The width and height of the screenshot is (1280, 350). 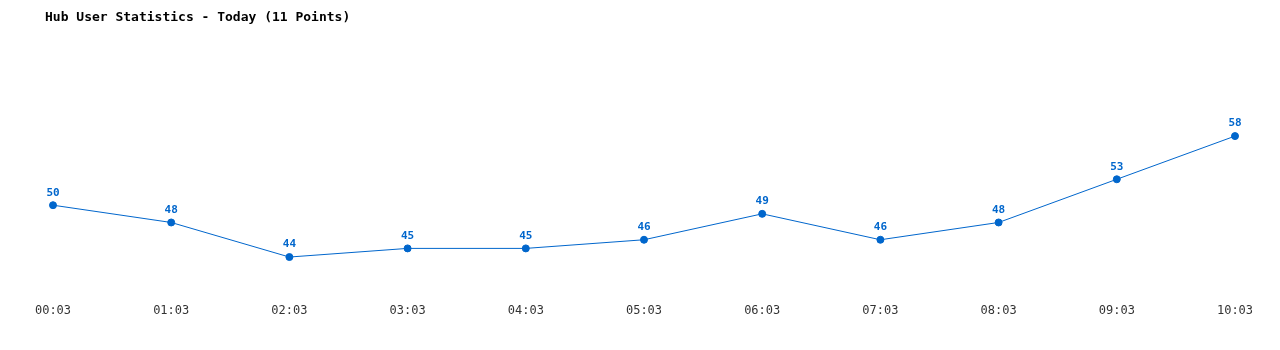 What do you see at coordinates (525, 309) in the screenshot?
I see `x-tick-label: 04:03` at bounding box center [525, 309].